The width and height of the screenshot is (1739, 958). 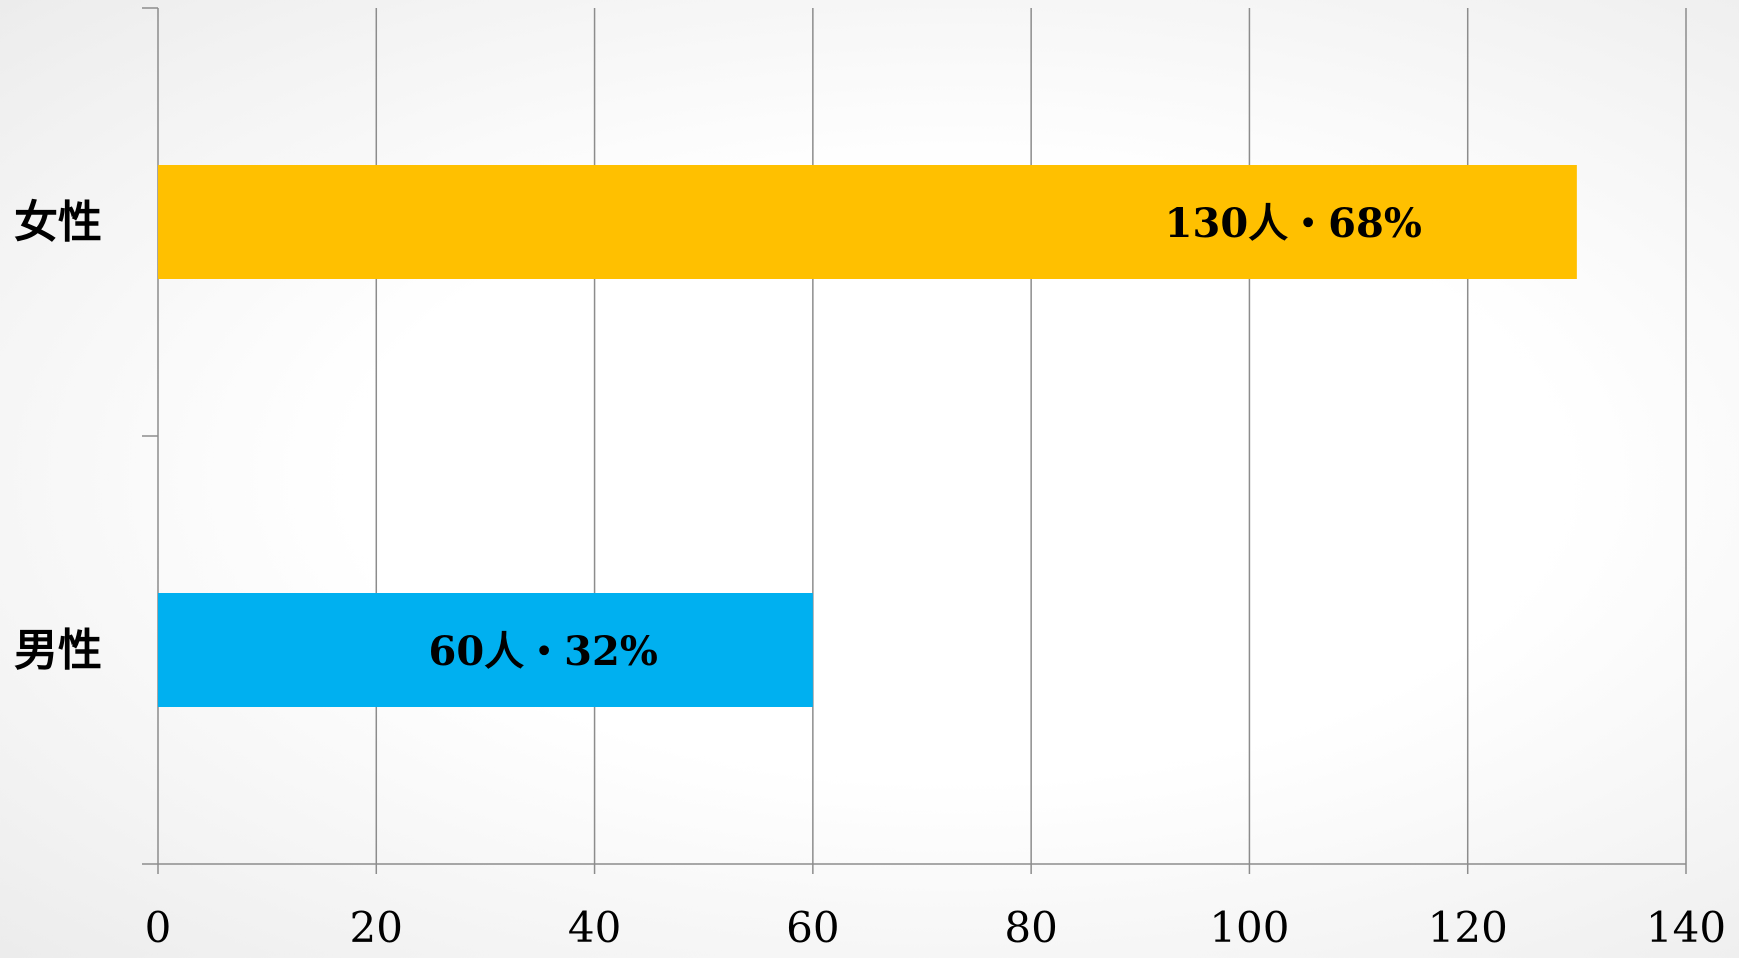 I want to click on data-label-0: 130人・68%, so click(x=1293, y=223).